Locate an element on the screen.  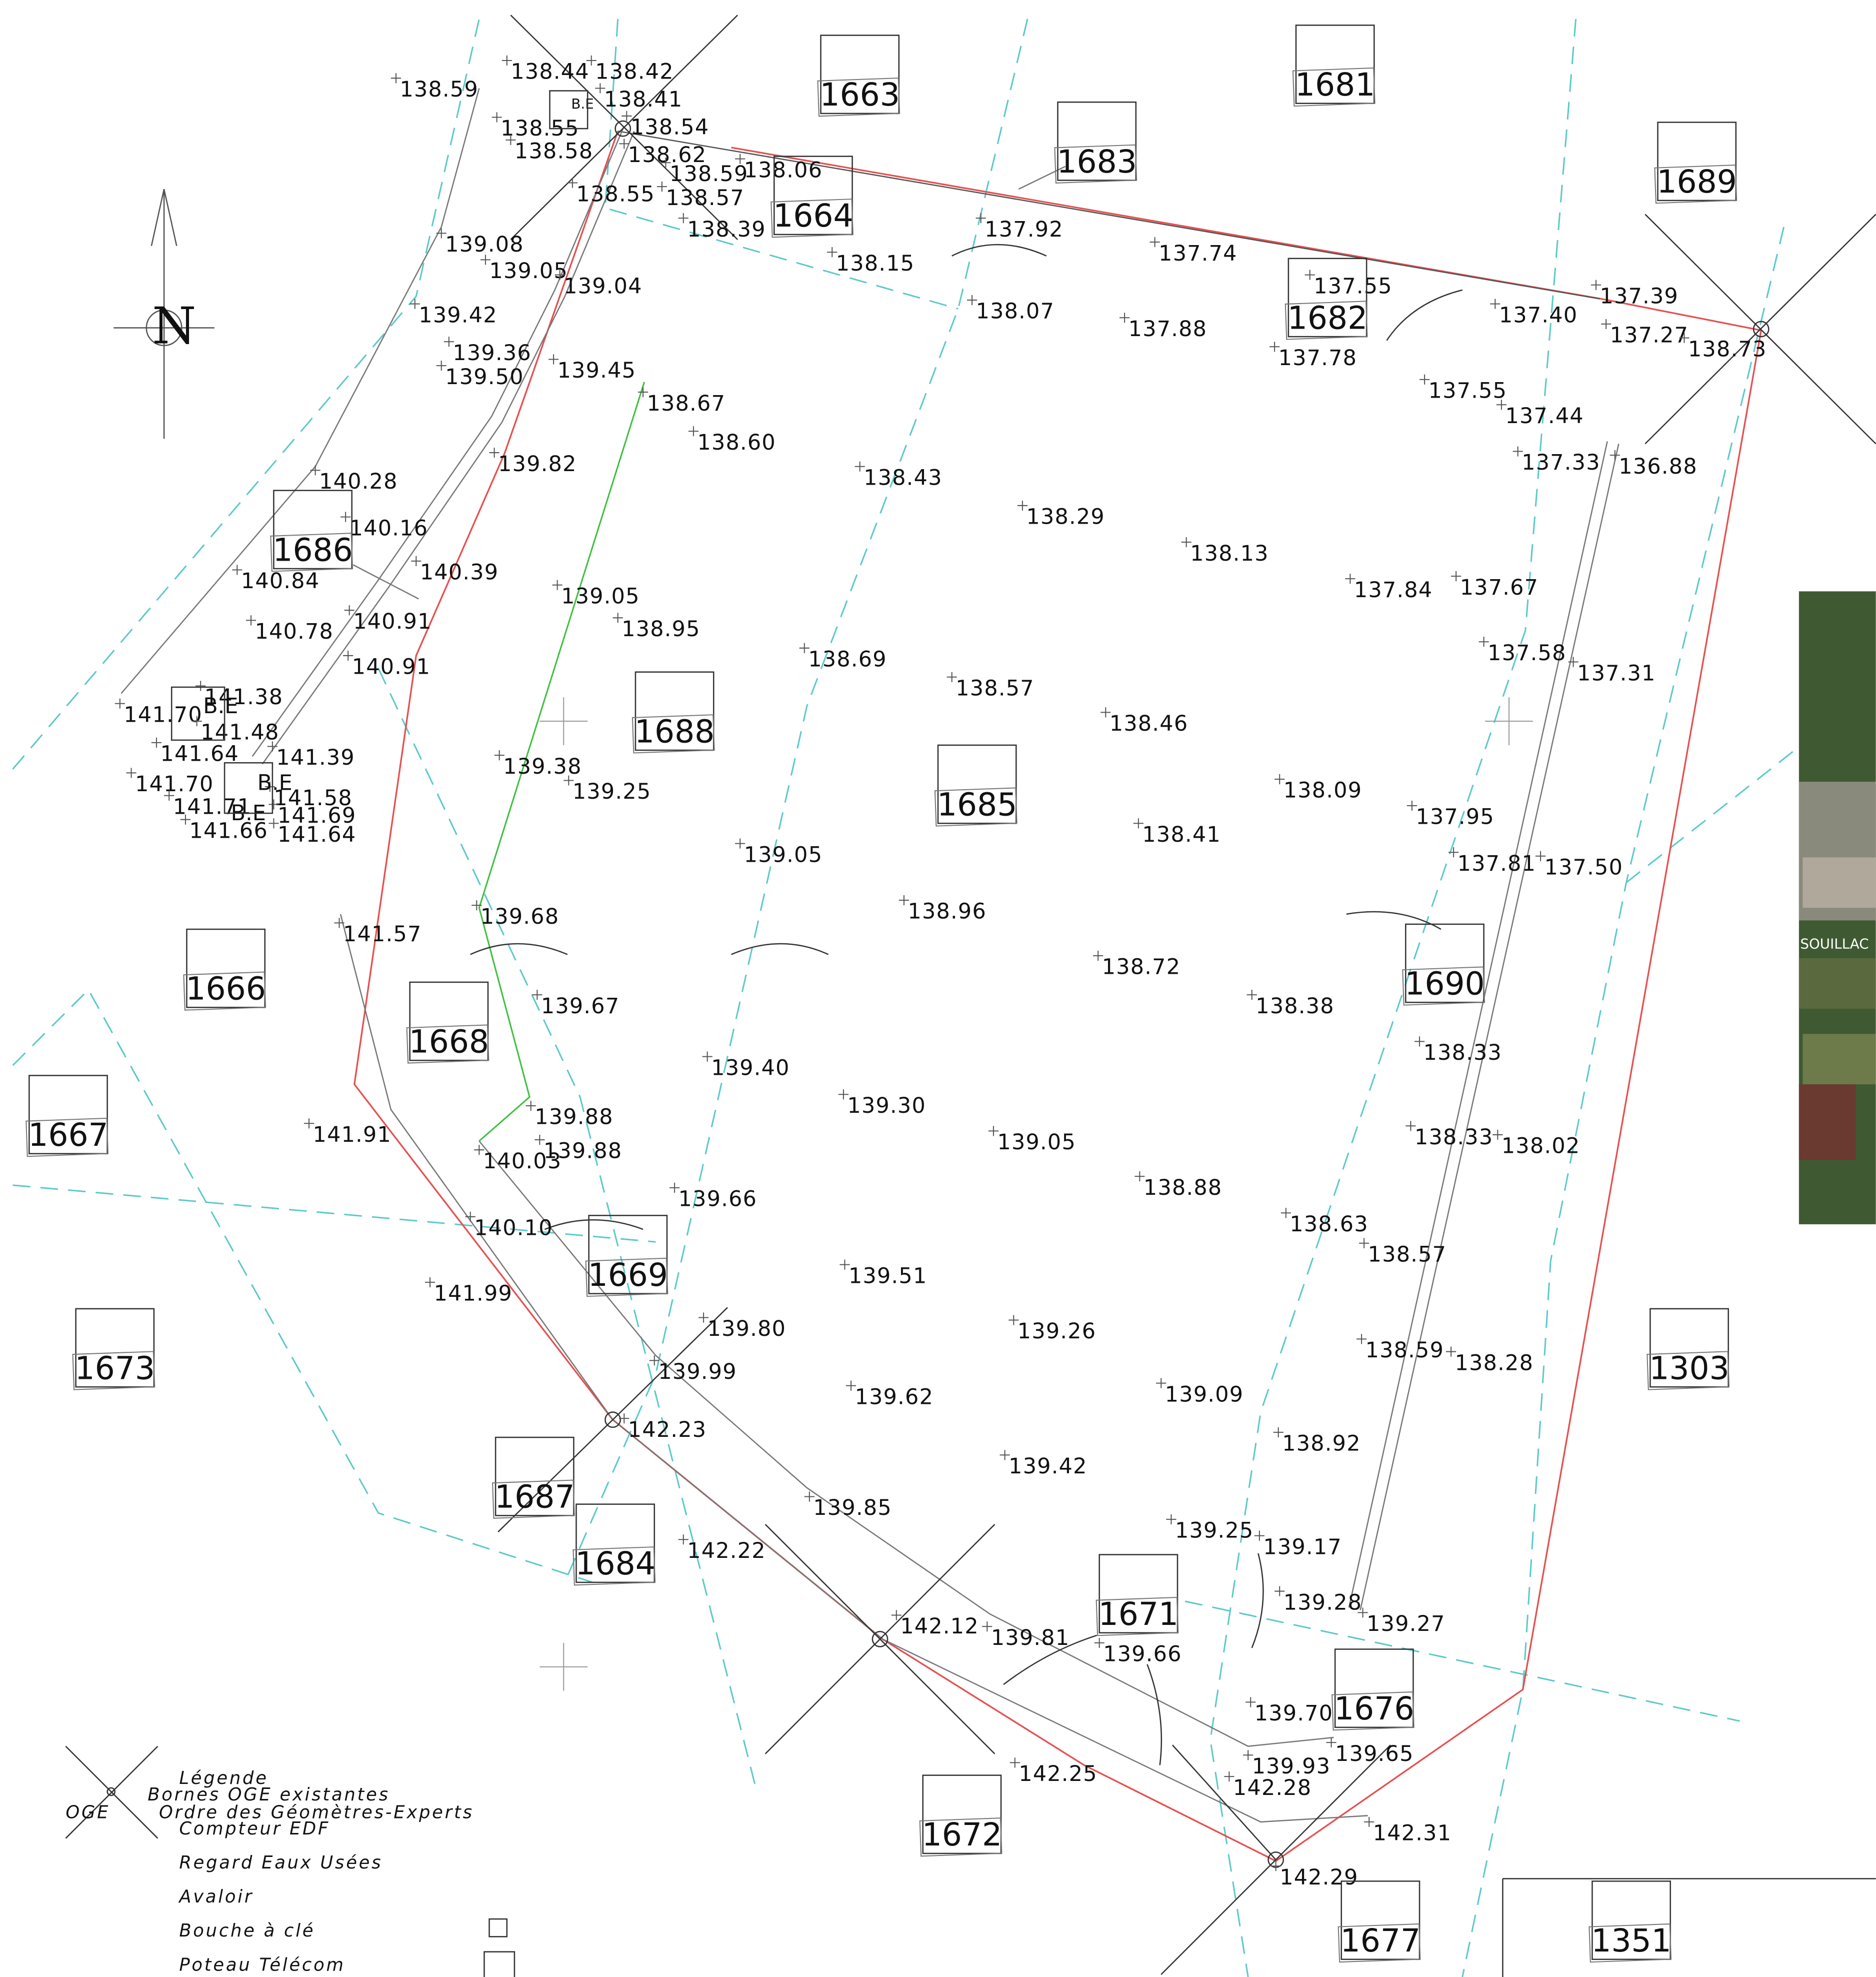
spot-elevation: 137.44 is located at coordinates (1544, 416).